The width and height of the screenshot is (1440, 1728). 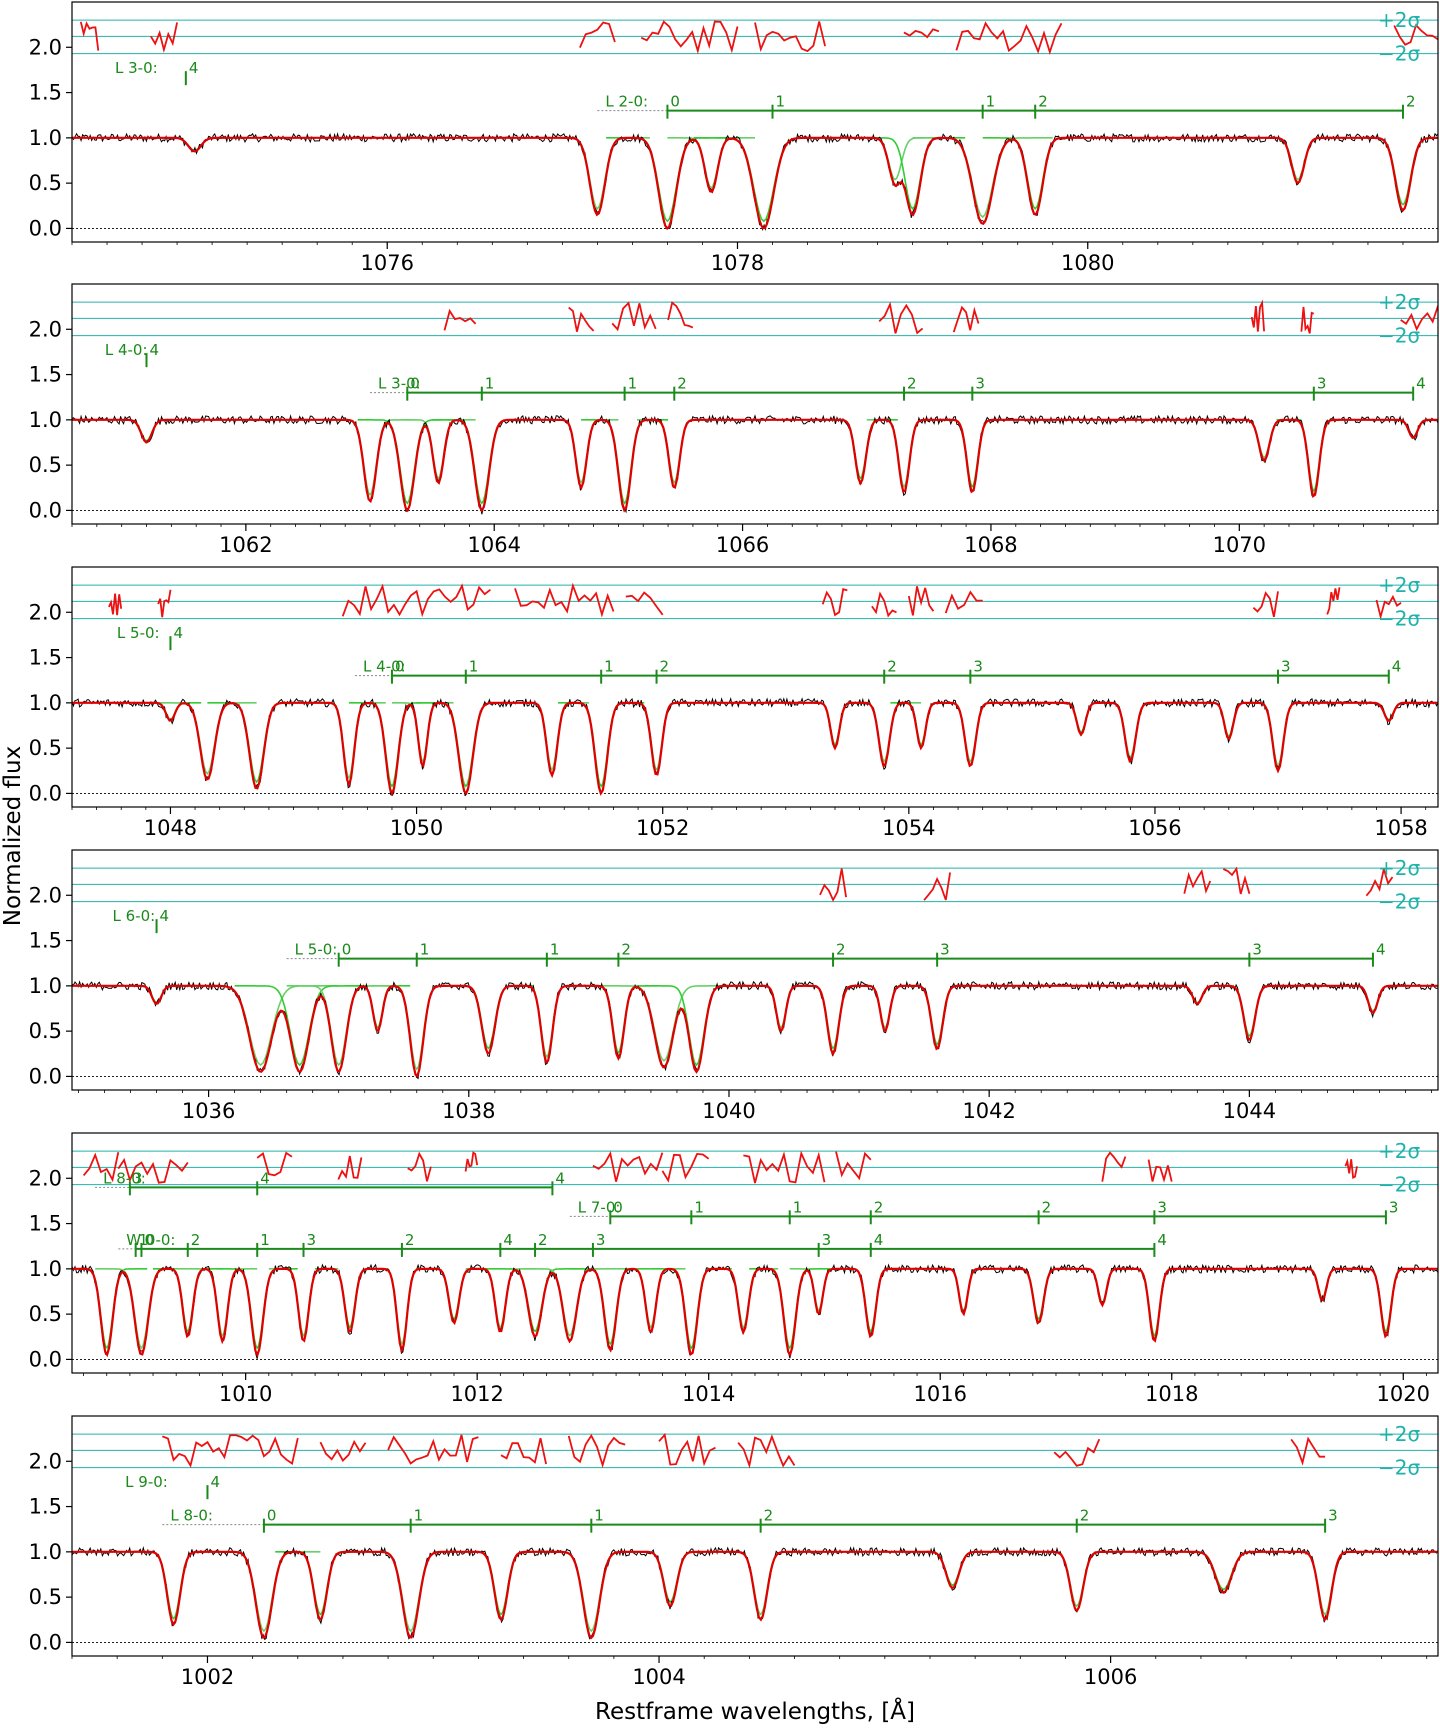 I want to click on x-tick-label: 1080, so click(x=1087, y=263).